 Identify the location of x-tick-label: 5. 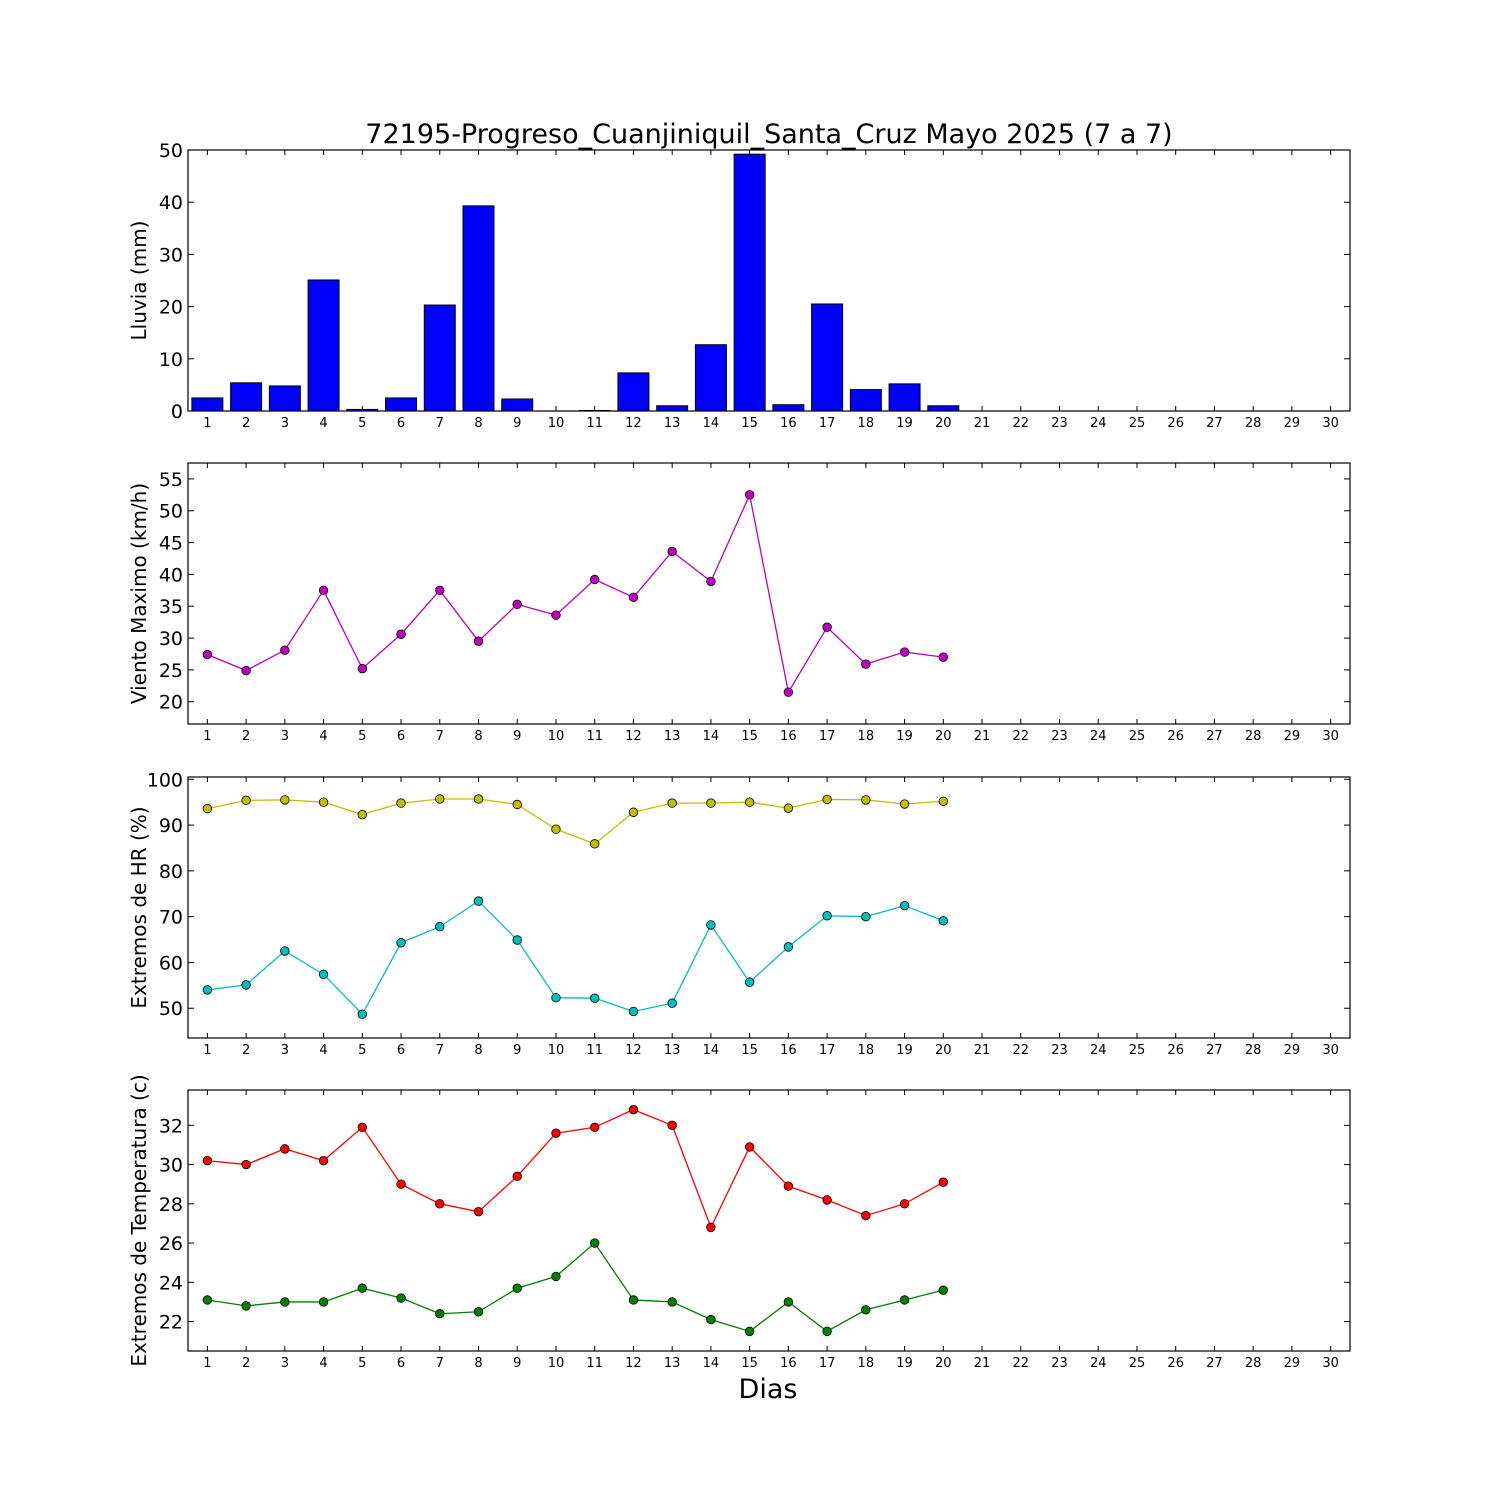
(362, 423).